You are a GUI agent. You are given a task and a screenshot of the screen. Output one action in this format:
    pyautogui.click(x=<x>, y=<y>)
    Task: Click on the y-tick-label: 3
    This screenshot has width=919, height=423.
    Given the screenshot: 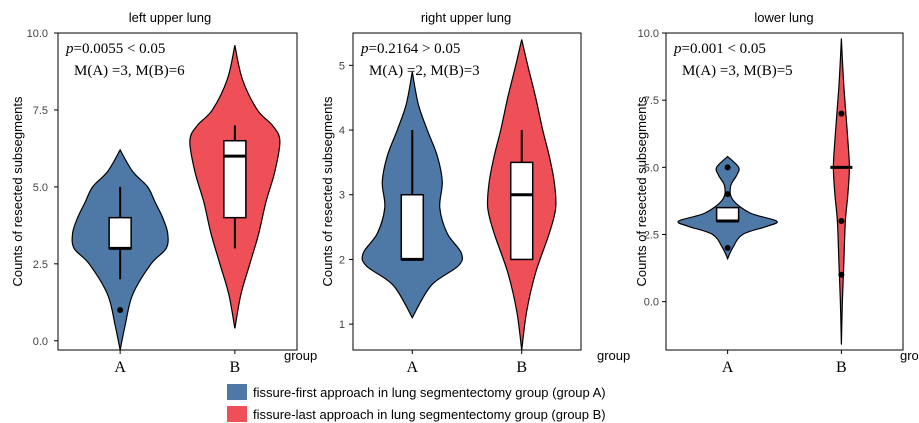 What is the action you would take?
    pyautogui.click(x=342, y=196)
    